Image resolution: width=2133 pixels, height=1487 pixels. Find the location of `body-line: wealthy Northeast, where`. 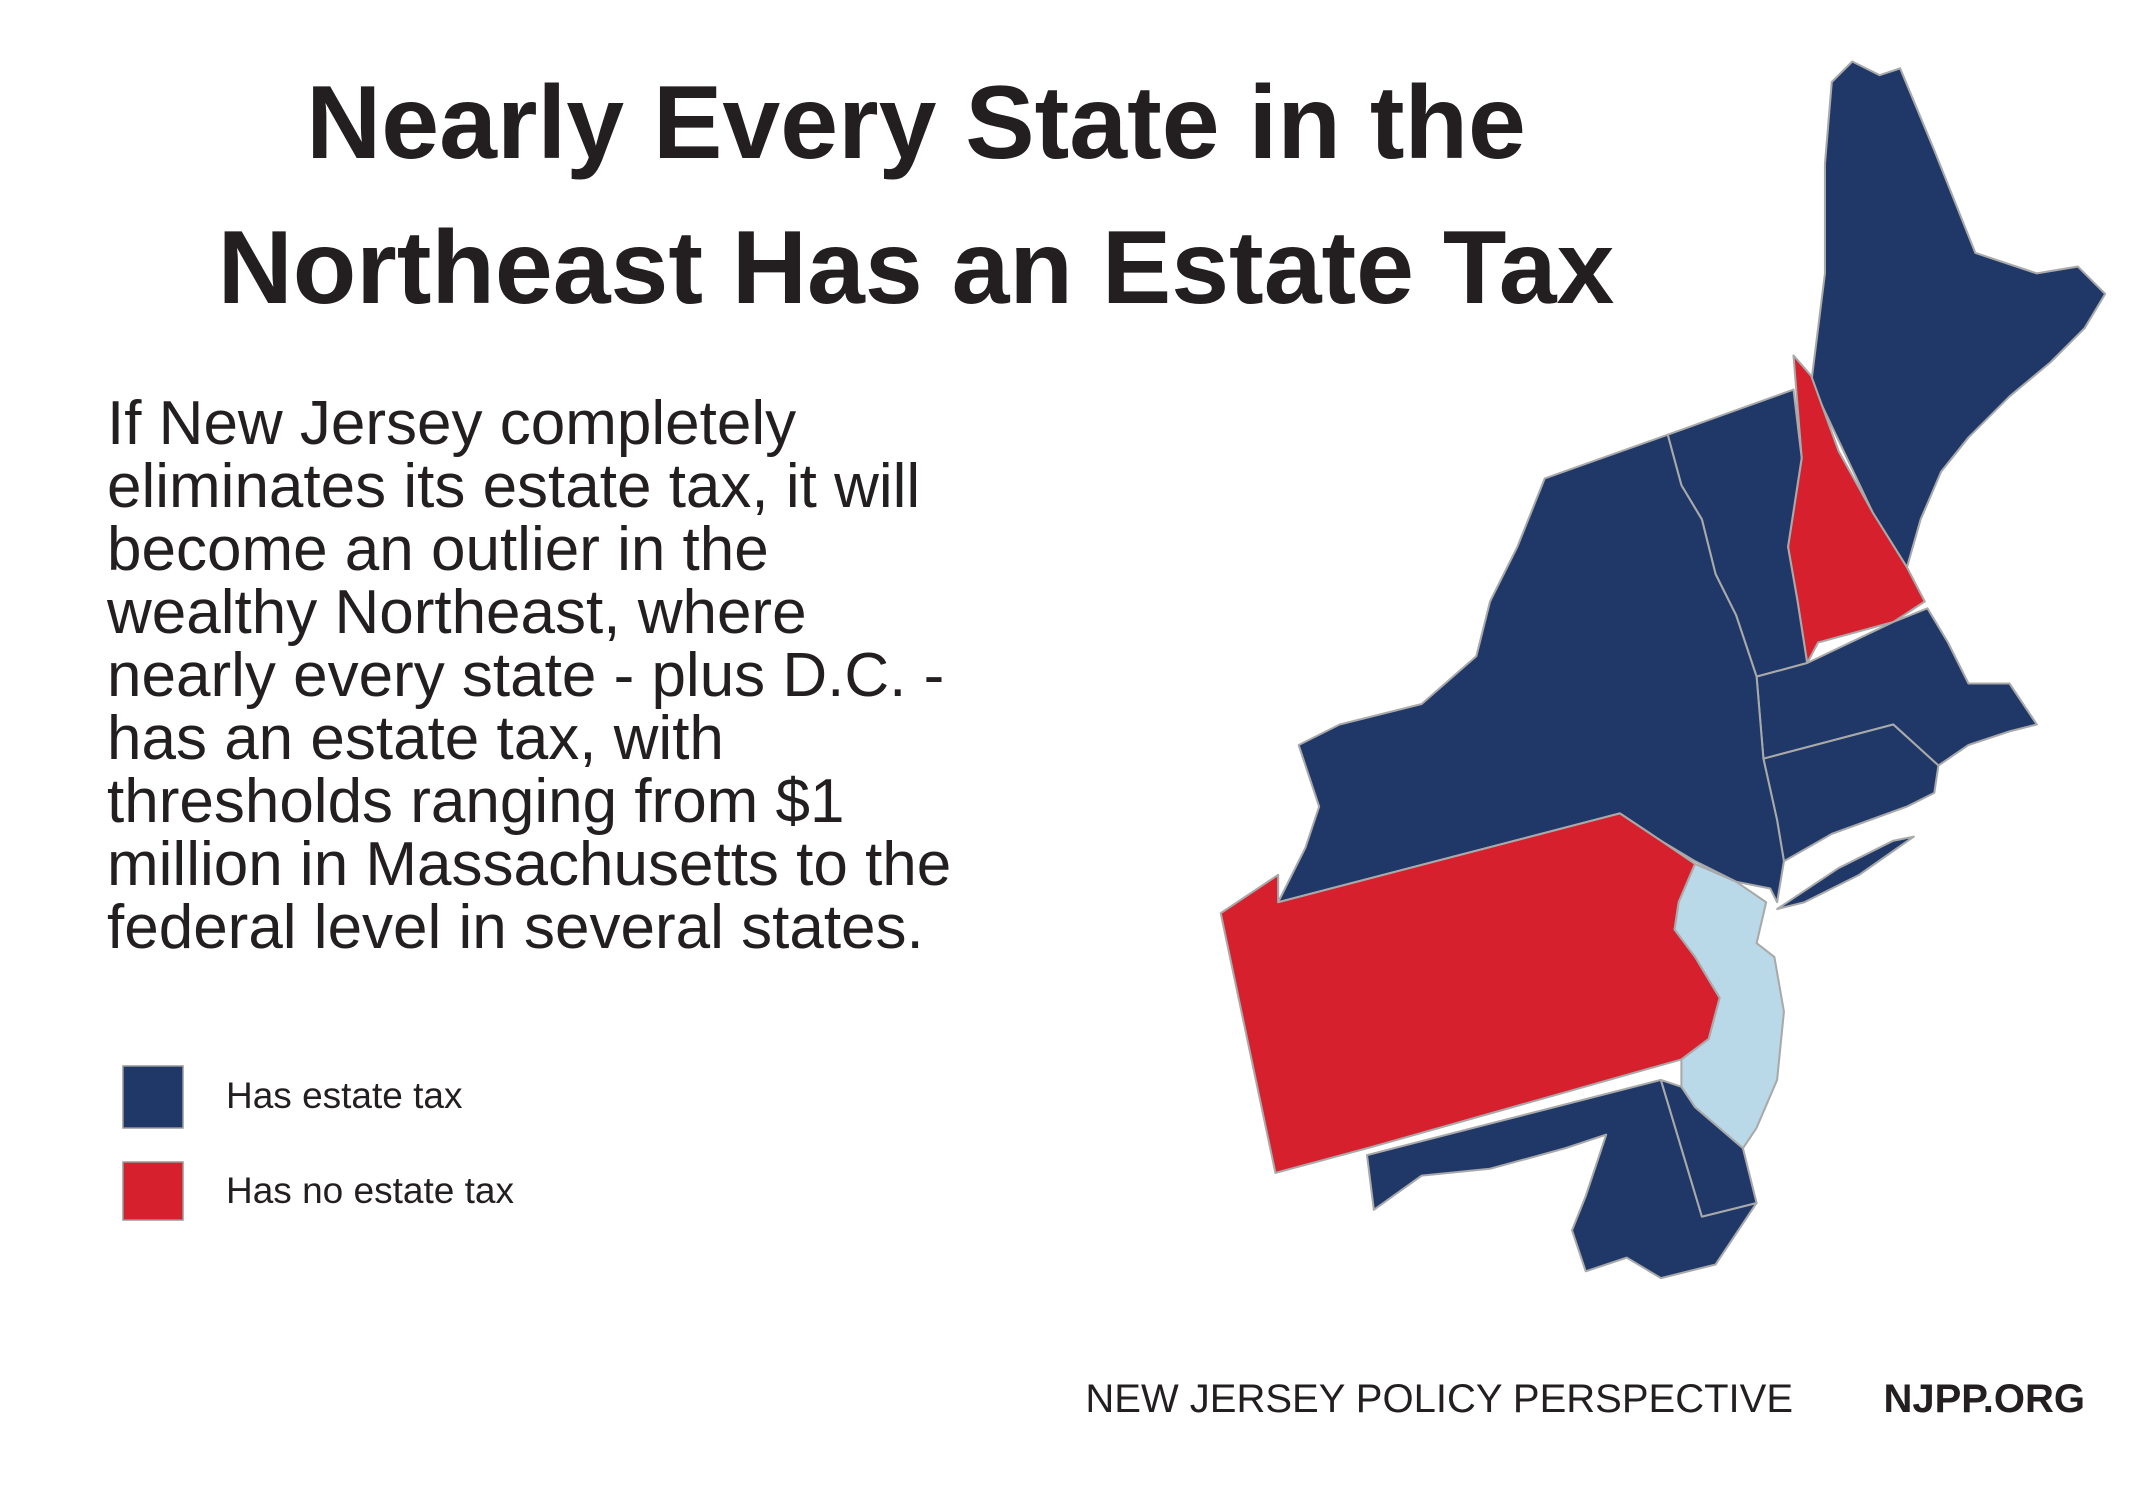

body-line: wealthy Northeast, where is located at coordinates (456, 612).